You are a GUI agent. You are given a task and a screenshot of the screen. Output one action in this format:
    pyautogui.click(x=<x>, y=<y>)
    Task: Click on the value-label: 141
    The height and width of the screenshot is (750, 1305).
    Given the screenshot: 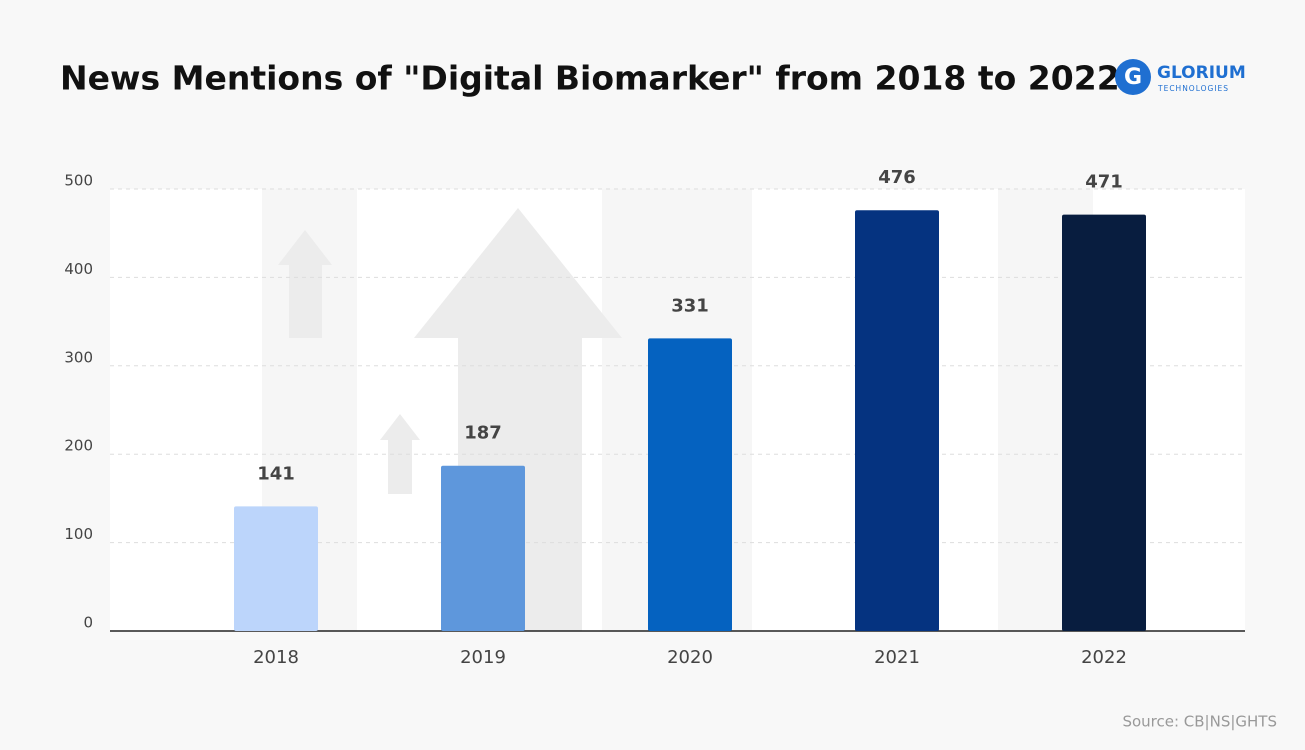 What is the action you would take?
    pyautogui.click(x=276, y=473)
    